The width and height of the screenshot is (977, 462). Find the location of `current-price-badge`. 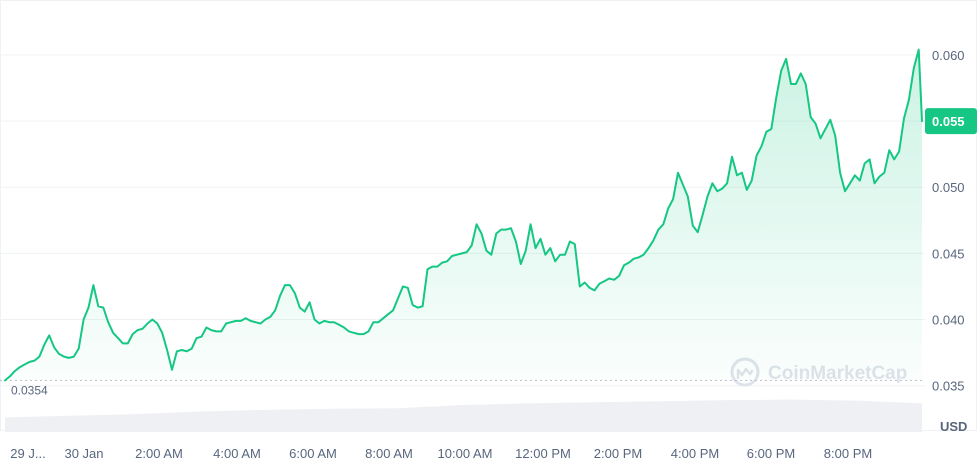

current-price-badge is located at coordinates (951, 121).